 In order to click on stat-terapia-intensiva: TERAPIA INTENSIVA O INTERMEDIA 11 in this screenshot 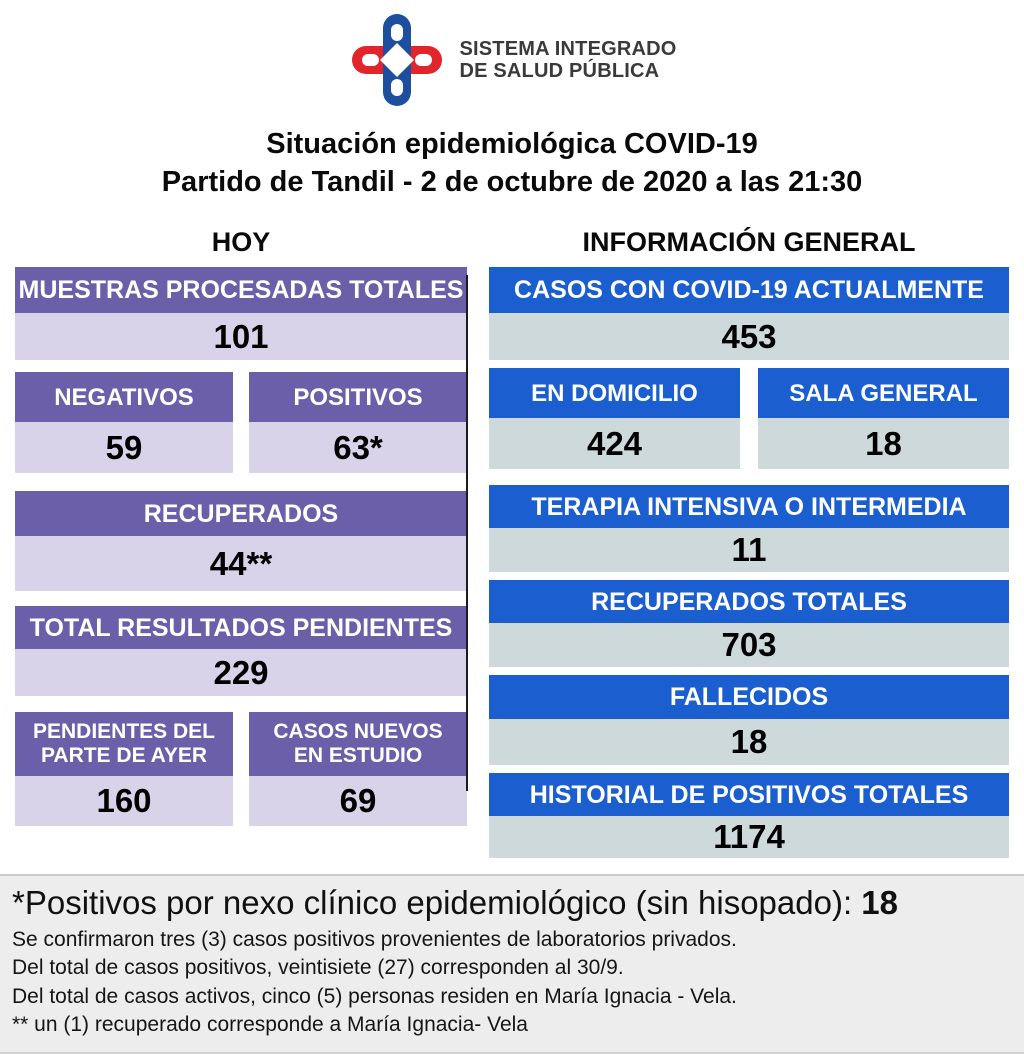, I will do `click(749, 529)`.